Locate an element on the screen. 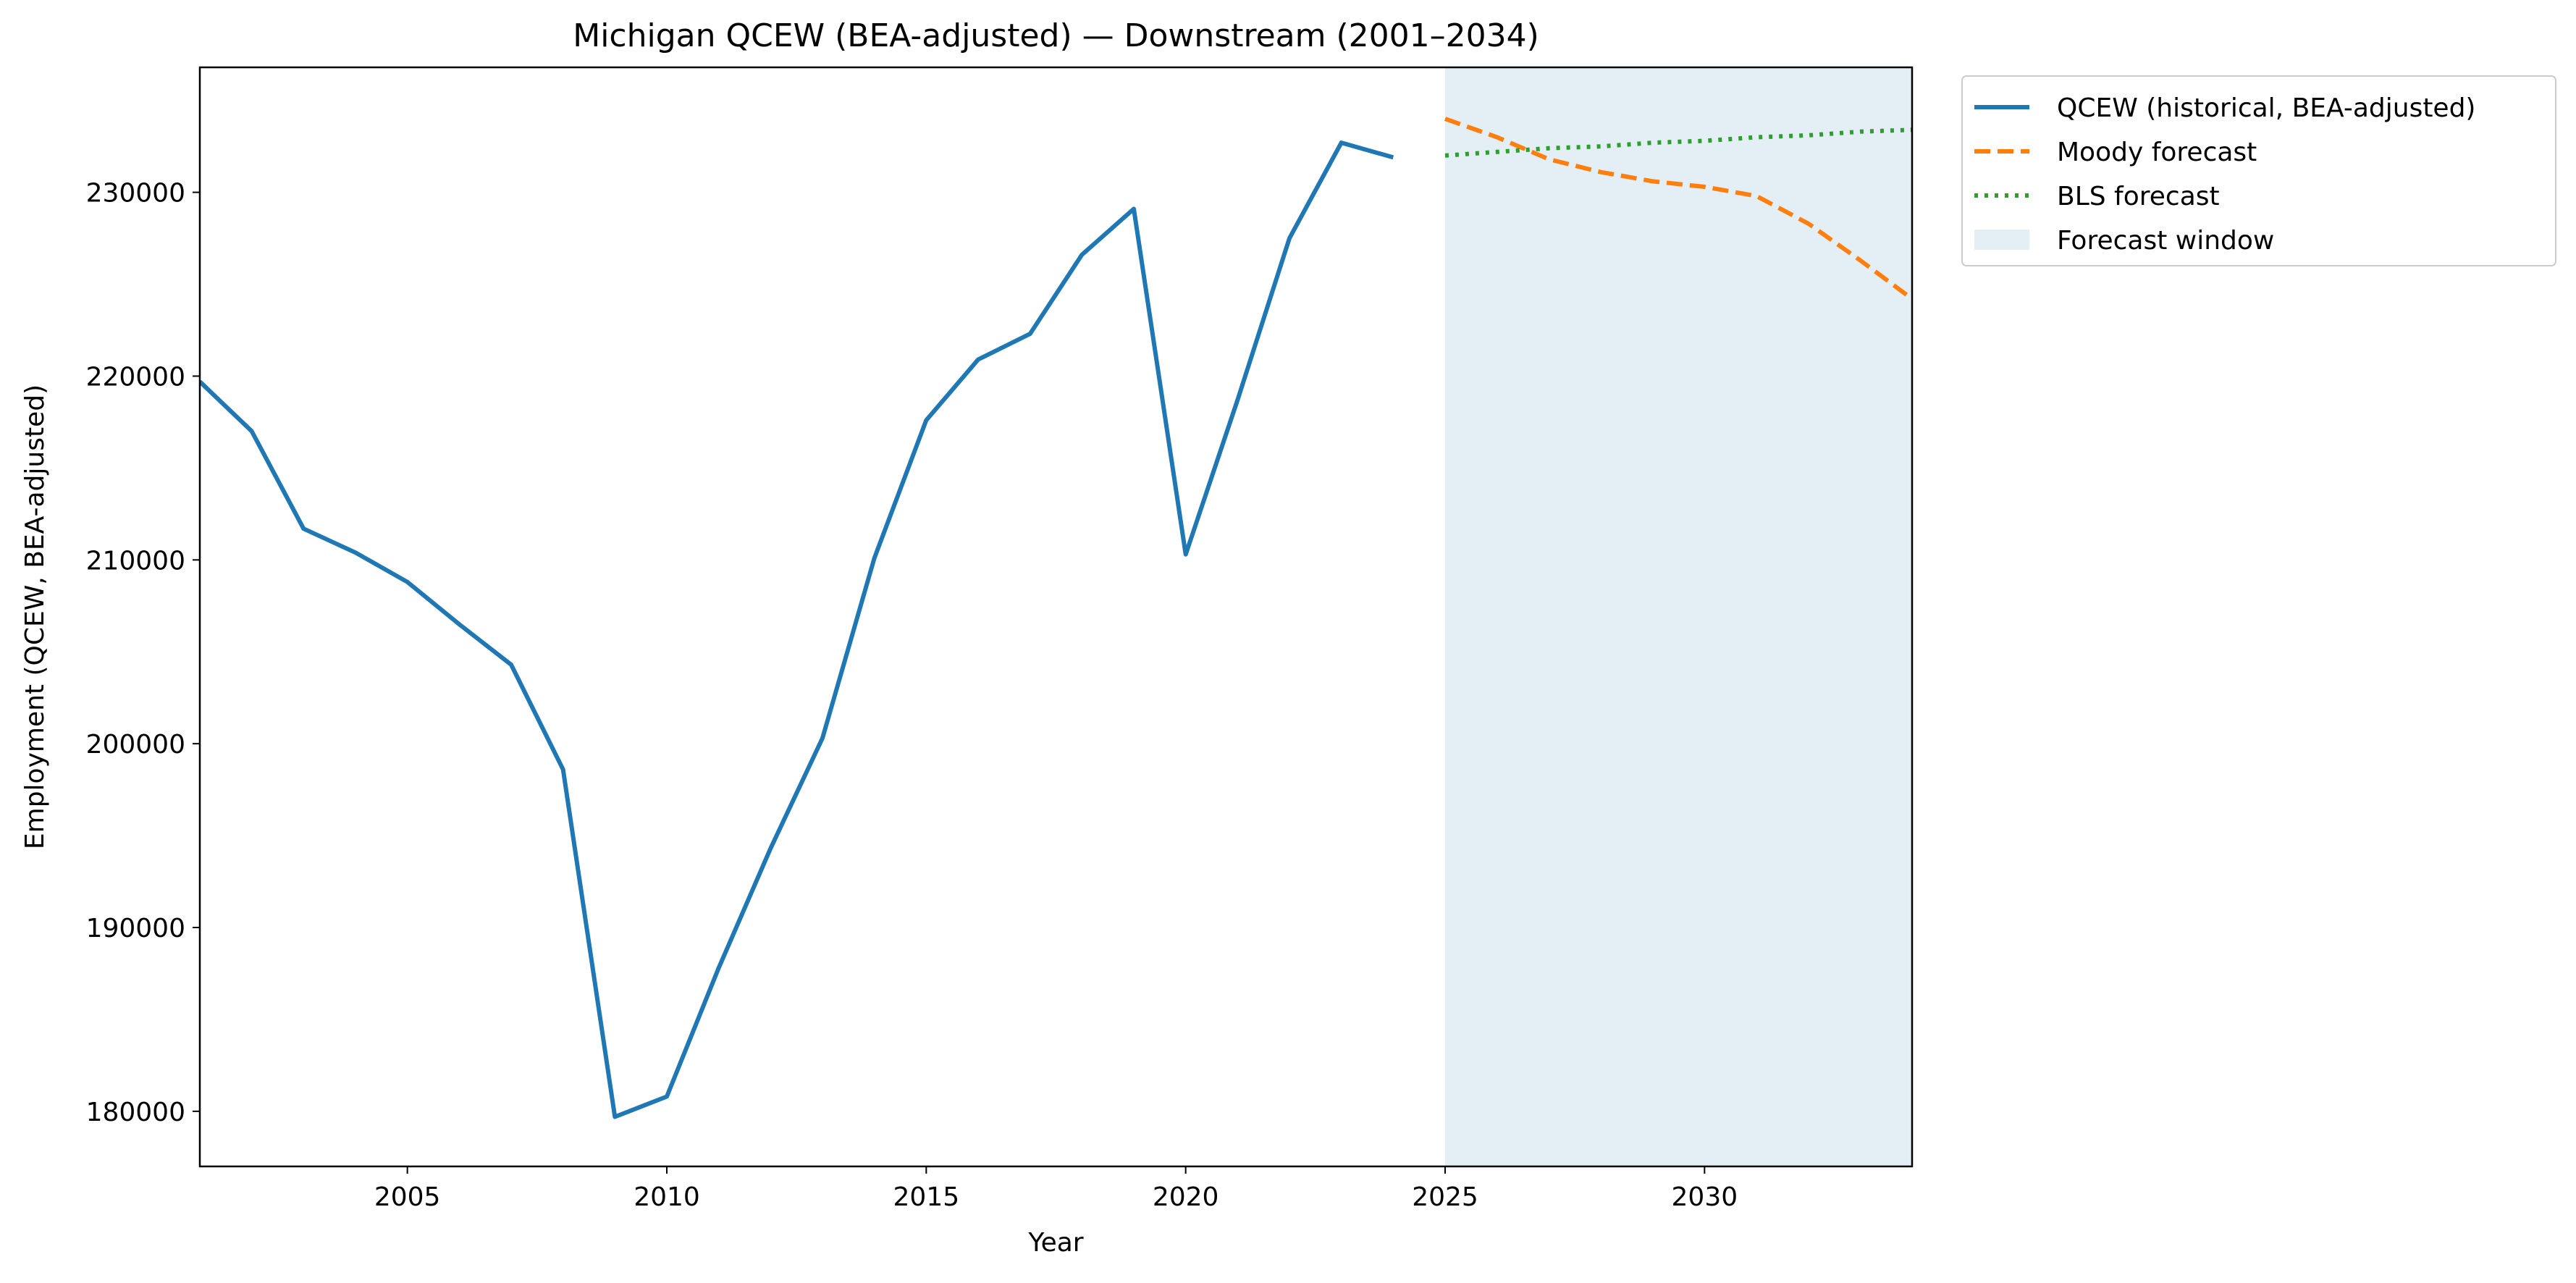 The height and width of the screenshot is (1283, 2576). y-tick-label-4: 220000 is located at coordinates (135, 377).